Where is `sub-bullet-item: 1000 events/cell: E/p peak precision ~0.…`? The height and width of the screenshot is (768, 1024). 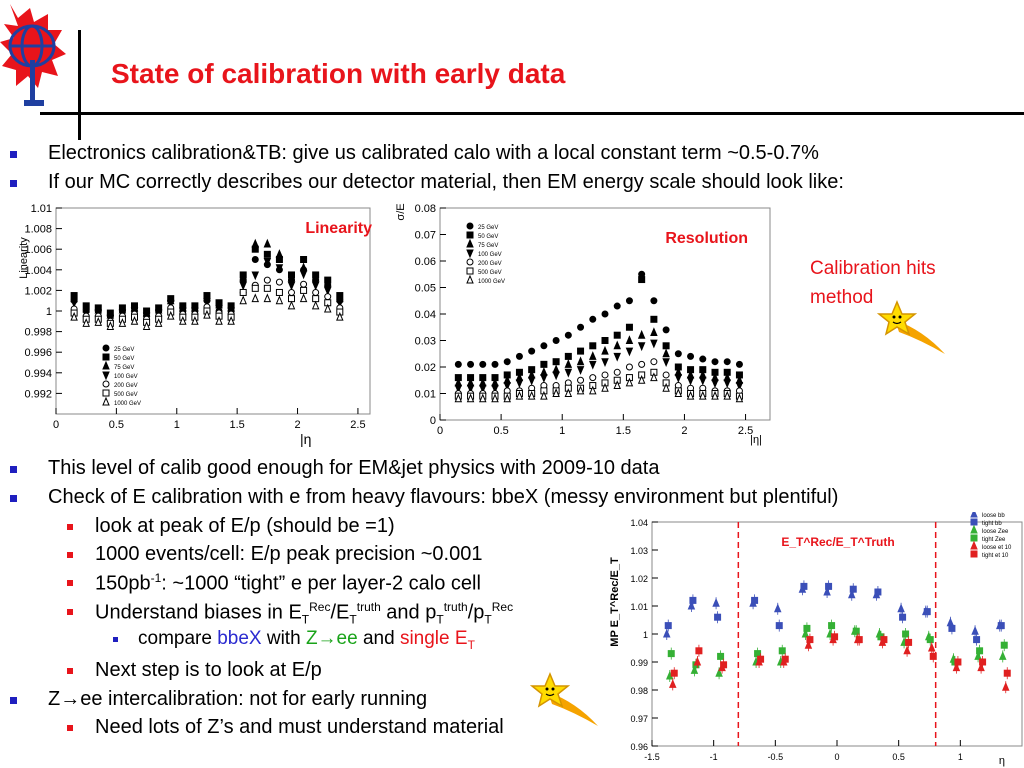
sub-bullet-item: 1000 events/cell: E/p peak precision ~0.… is located at coordinates (274, 554).